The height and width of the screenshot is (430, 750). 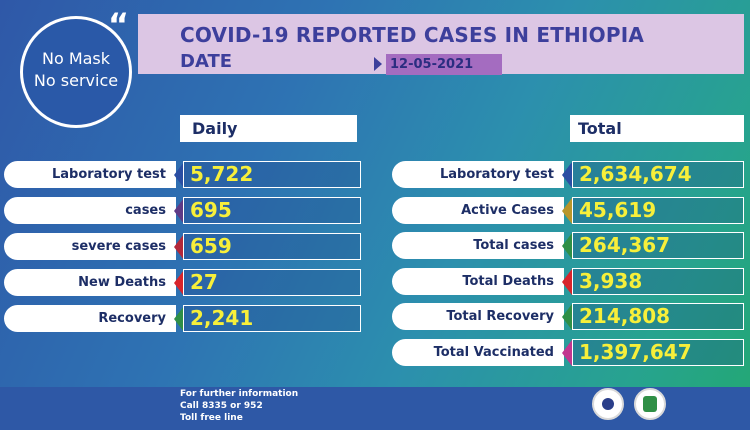 I want to click on row-label: Total Recovery, so click(x=478, y=316).